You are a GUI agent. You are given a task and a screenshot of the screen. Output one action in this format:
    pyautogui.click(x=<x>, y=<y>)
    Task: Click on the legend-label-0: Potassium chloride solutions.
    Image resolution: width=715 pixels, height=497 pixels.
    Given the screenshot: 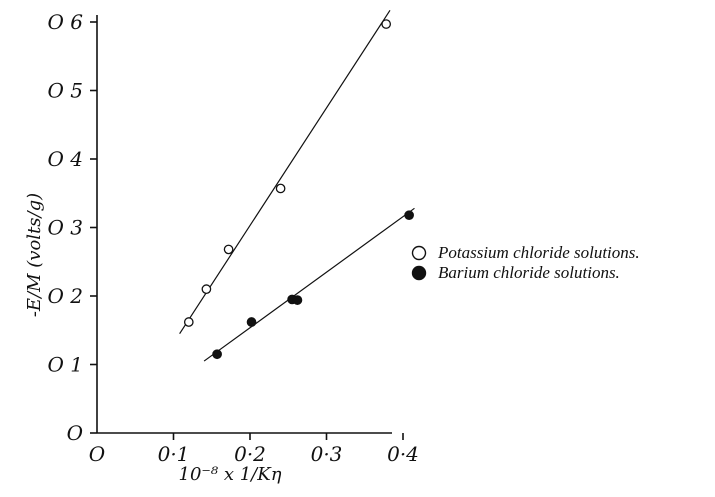 What is the action you would take?
    pyautogui.click(x=538, y=252)
    